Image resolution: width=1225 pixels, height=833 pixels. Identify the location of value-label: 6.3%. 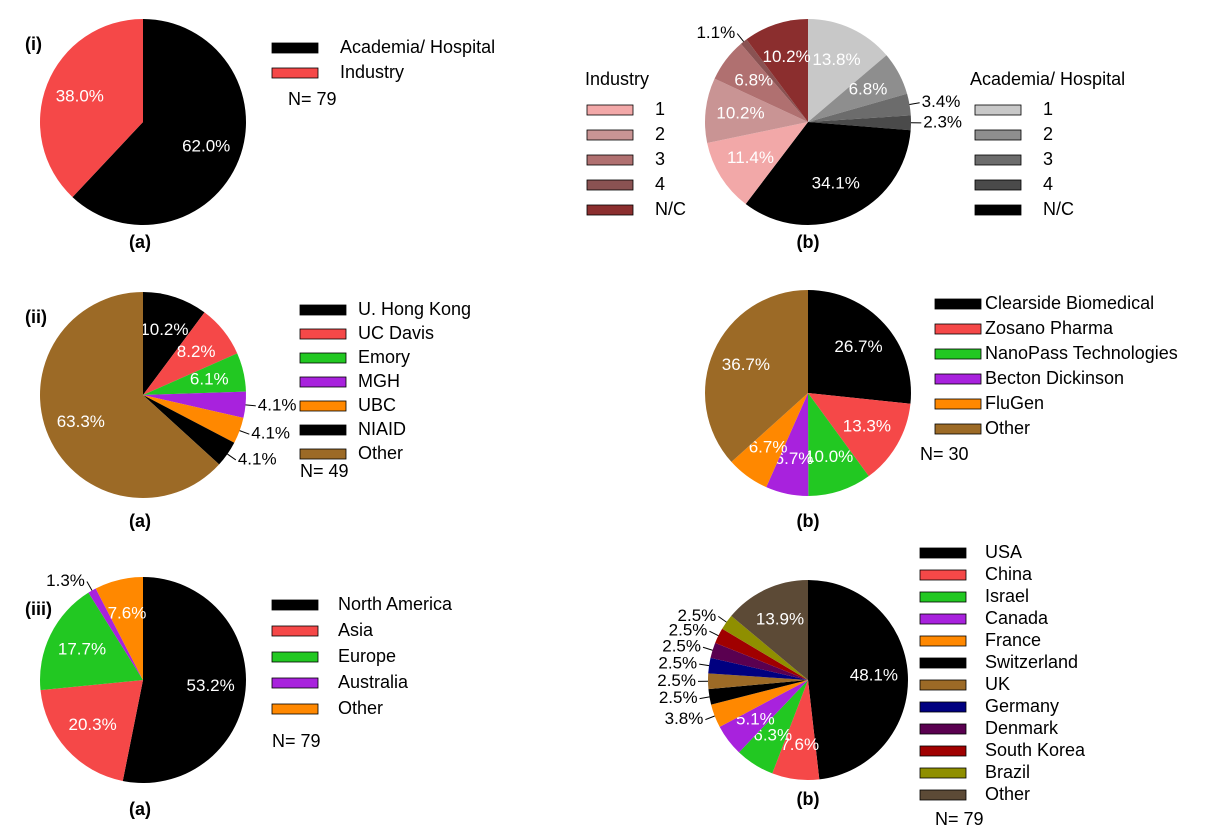
(772, 734).